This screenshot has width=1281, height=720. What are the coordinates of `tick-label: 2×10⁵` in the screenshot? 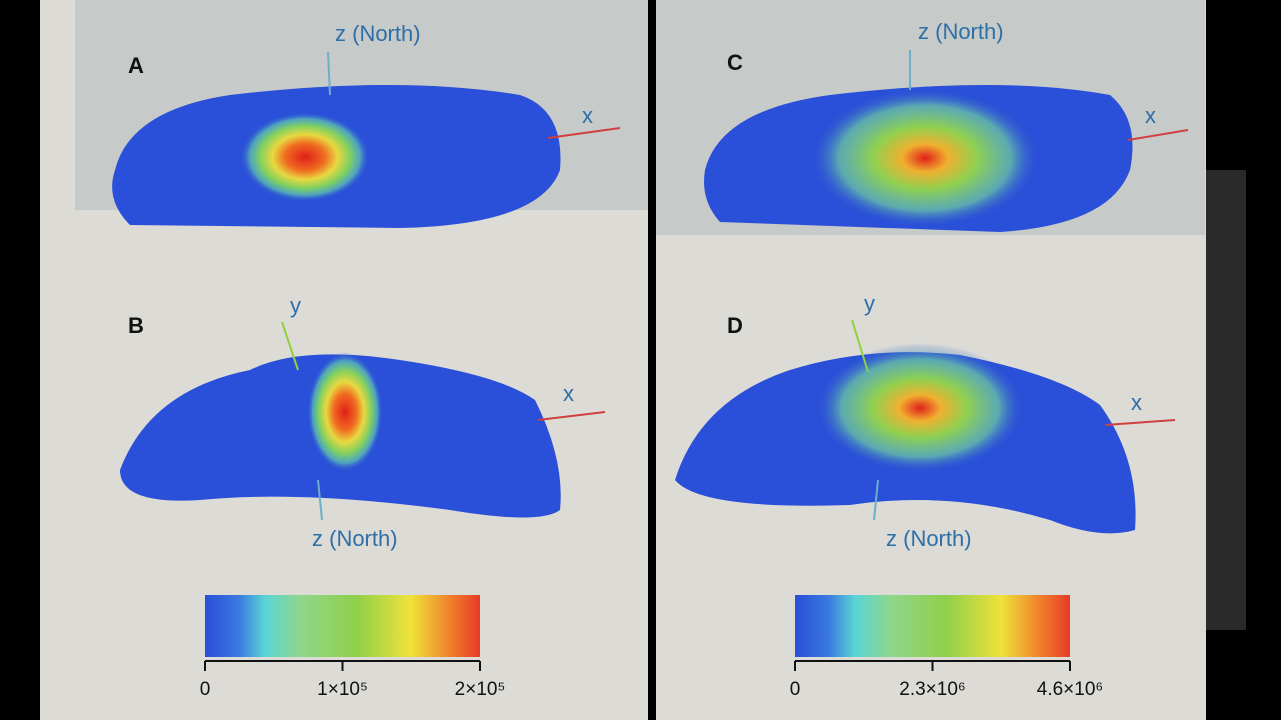 It's located at (480, 689).